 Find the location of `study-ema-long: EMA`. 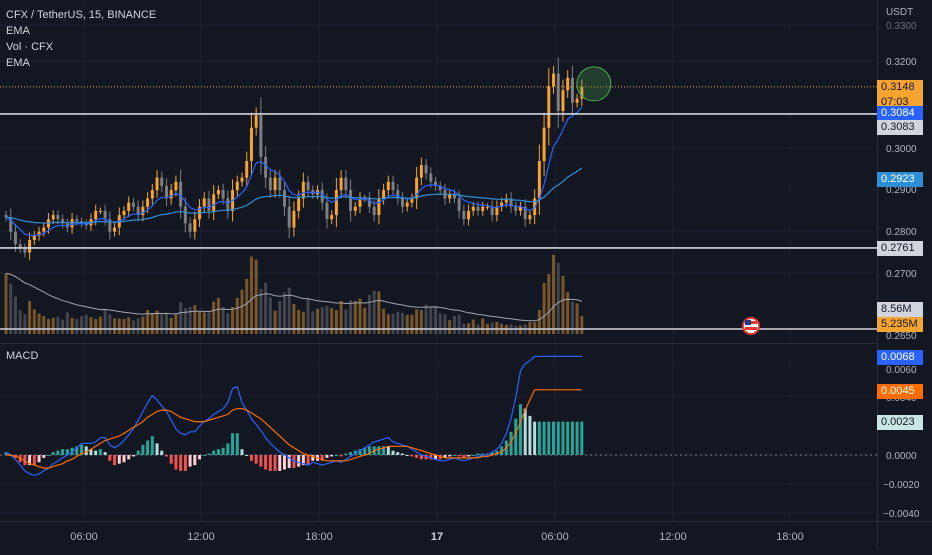

study-ema-long: EMA is located at coordinates (18, 63).